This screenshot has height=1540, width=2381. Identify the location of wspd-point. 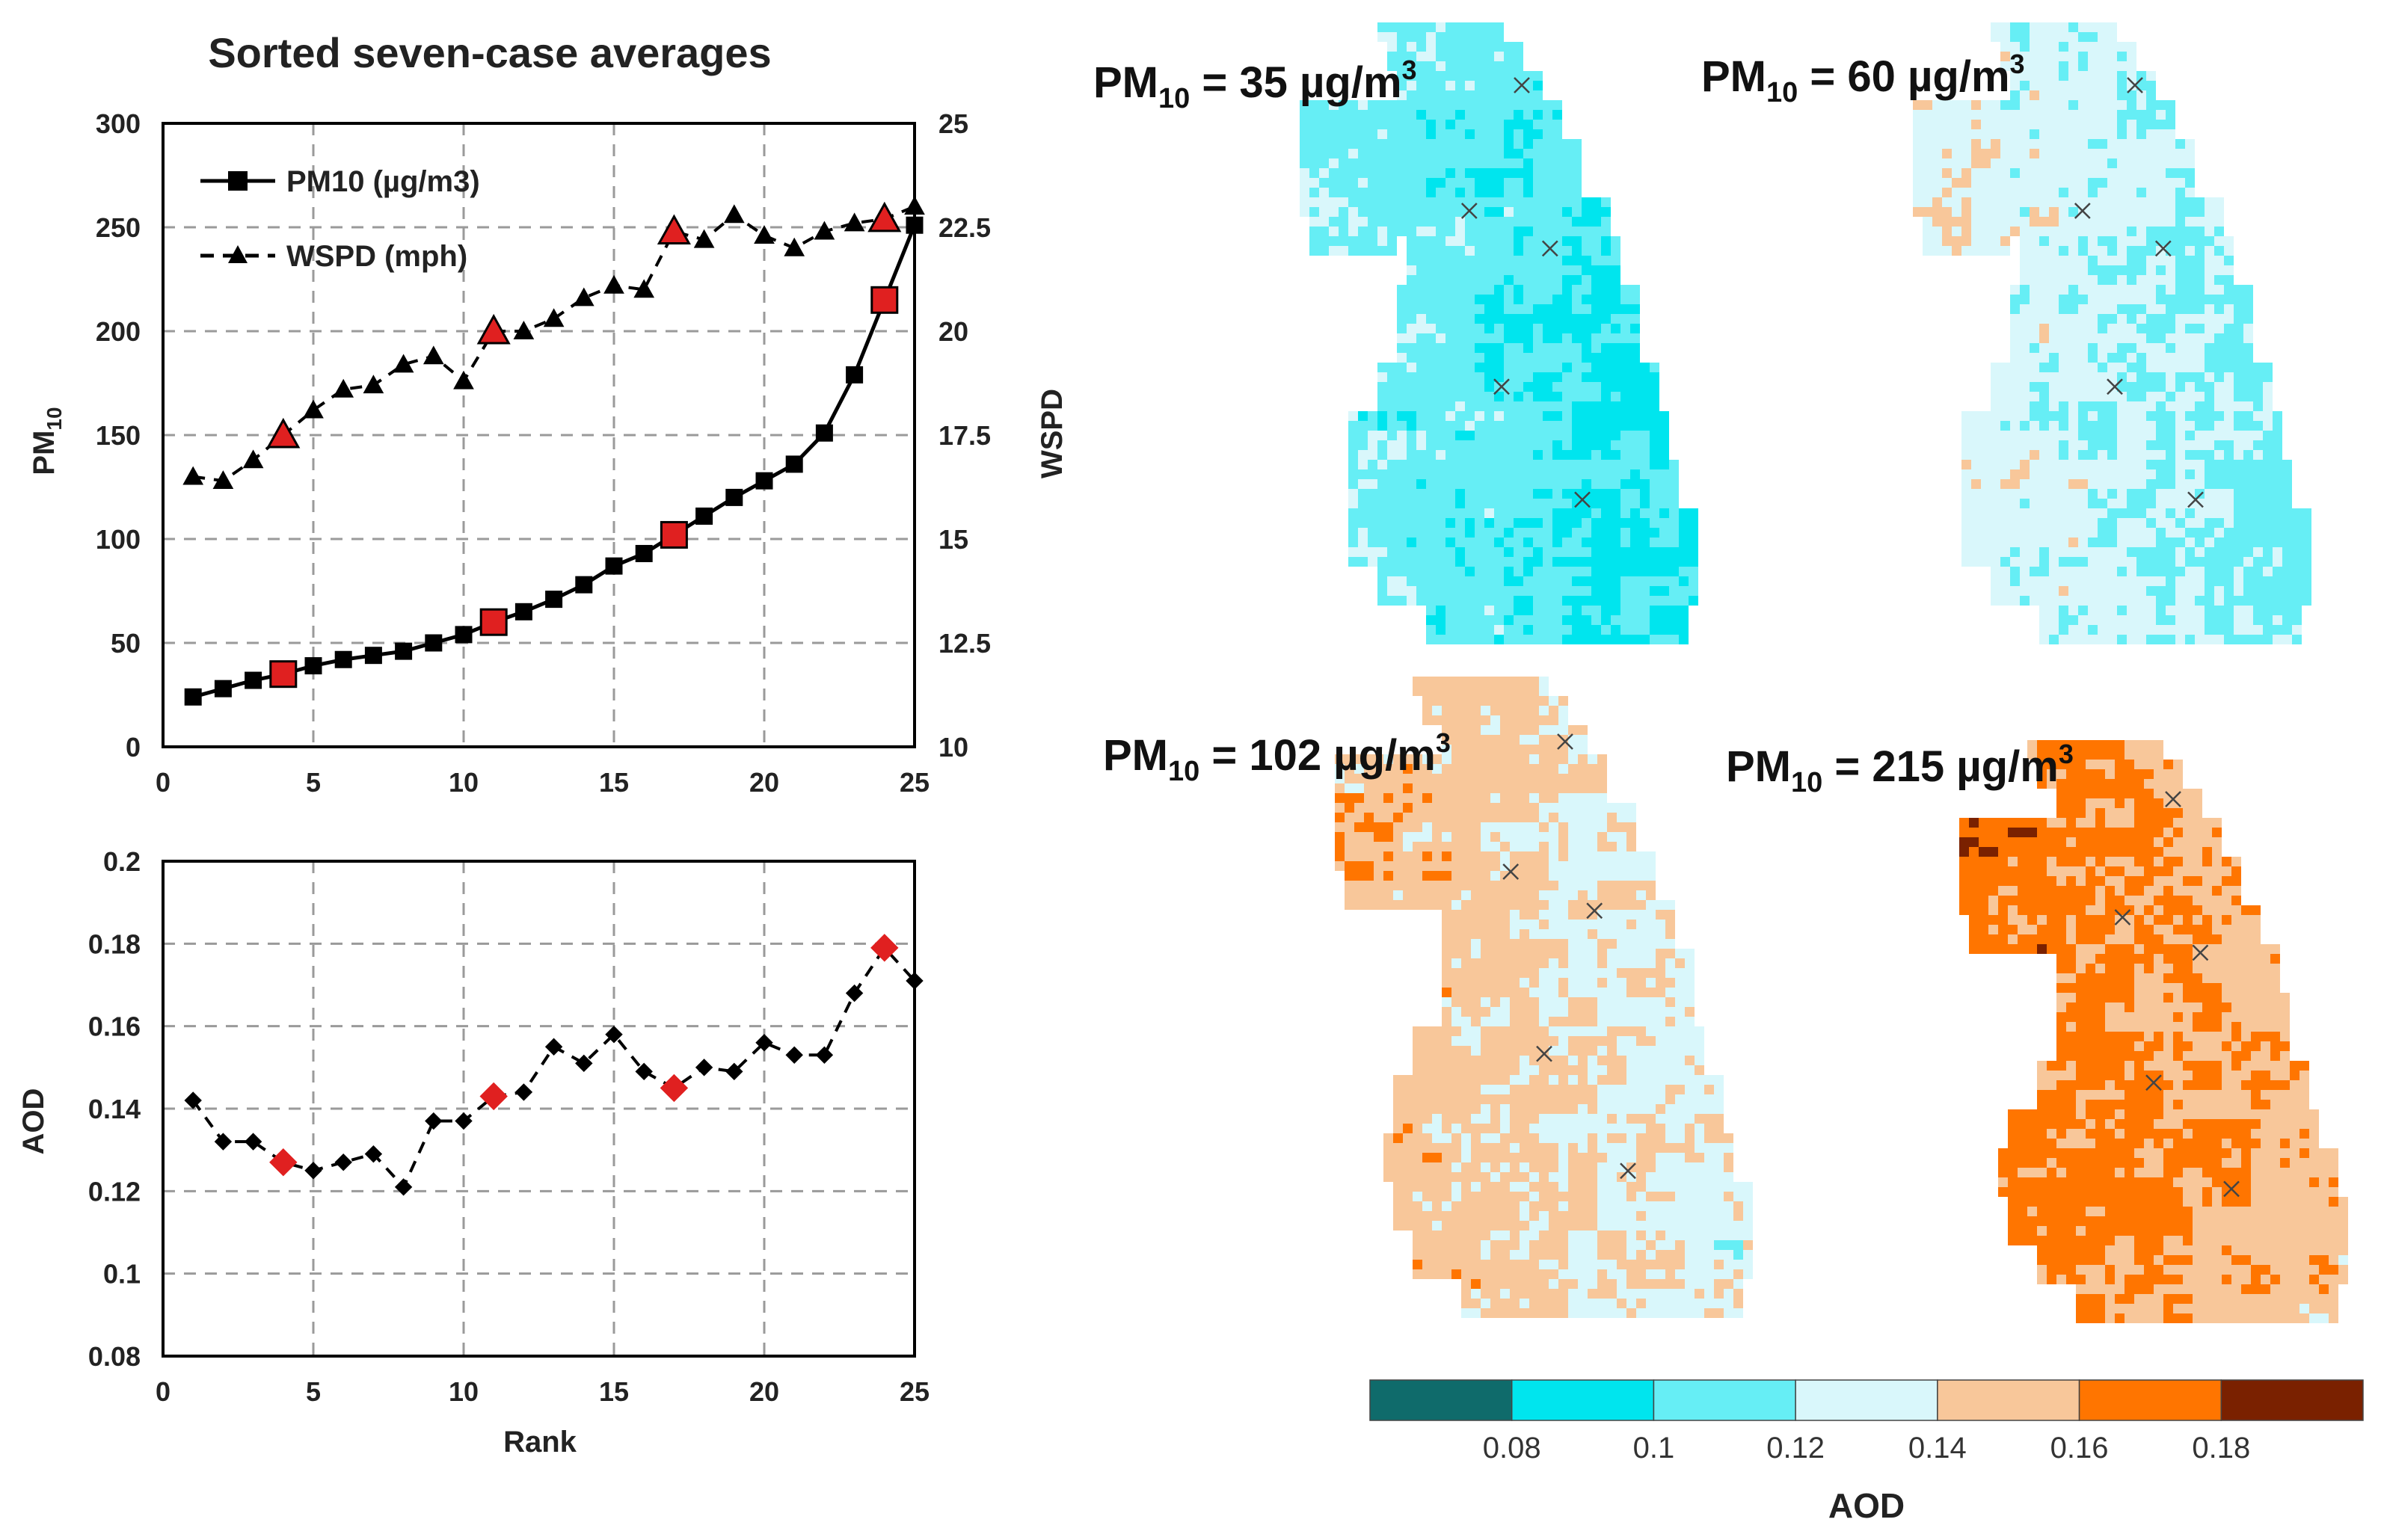
(914, 205).